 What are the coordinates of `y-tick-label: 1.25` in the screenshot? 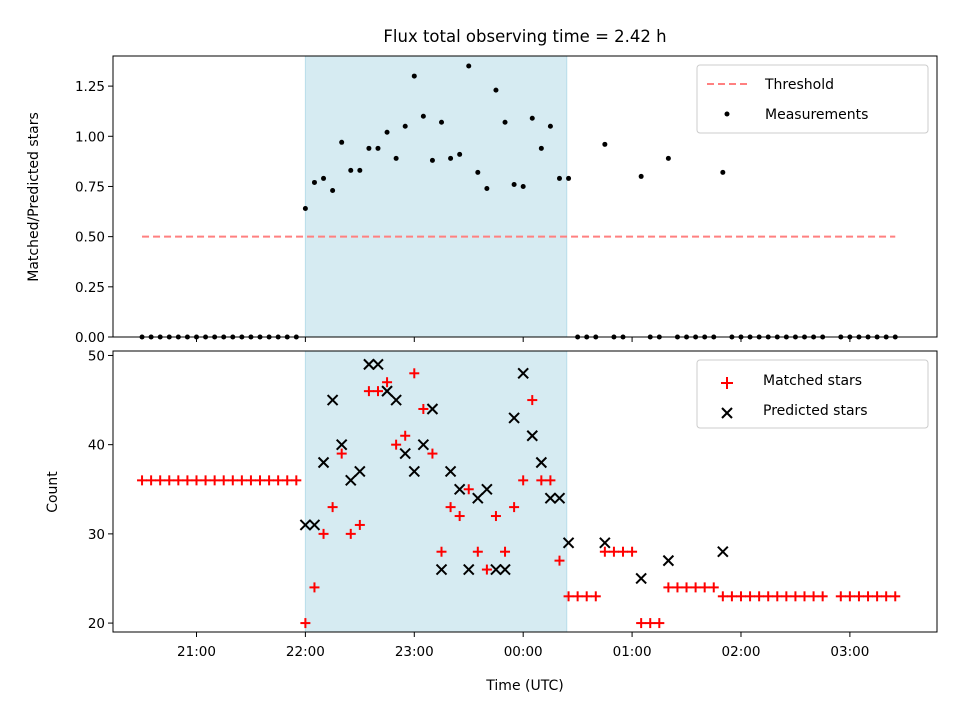 It's located at (90, 87).